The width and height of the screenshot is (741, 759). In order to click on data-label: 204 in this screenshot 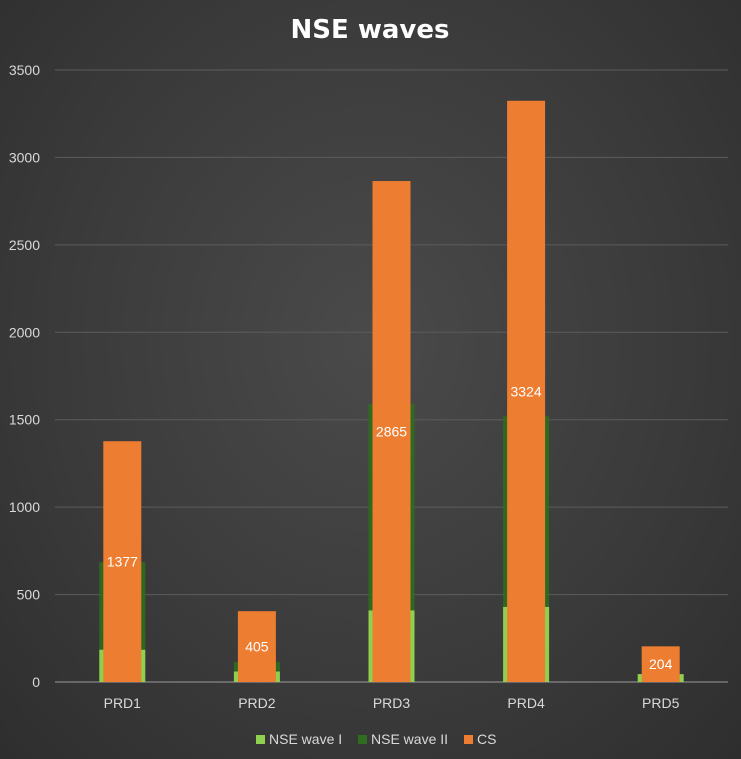, I will do `click(661, 664)`.